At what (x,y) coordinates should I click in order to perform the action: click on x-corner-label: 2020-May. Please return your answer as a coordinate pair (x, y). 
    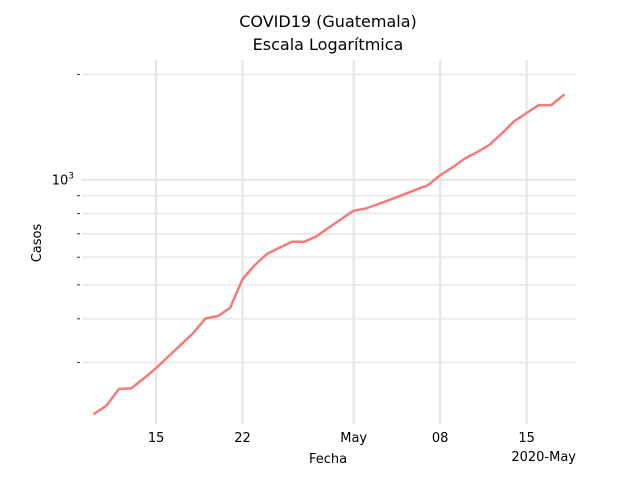
    Looking at the image, I should click on (543, 457).